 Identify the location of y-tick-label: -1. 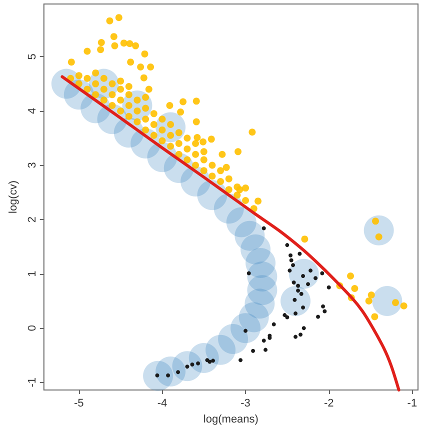
(32, 383).